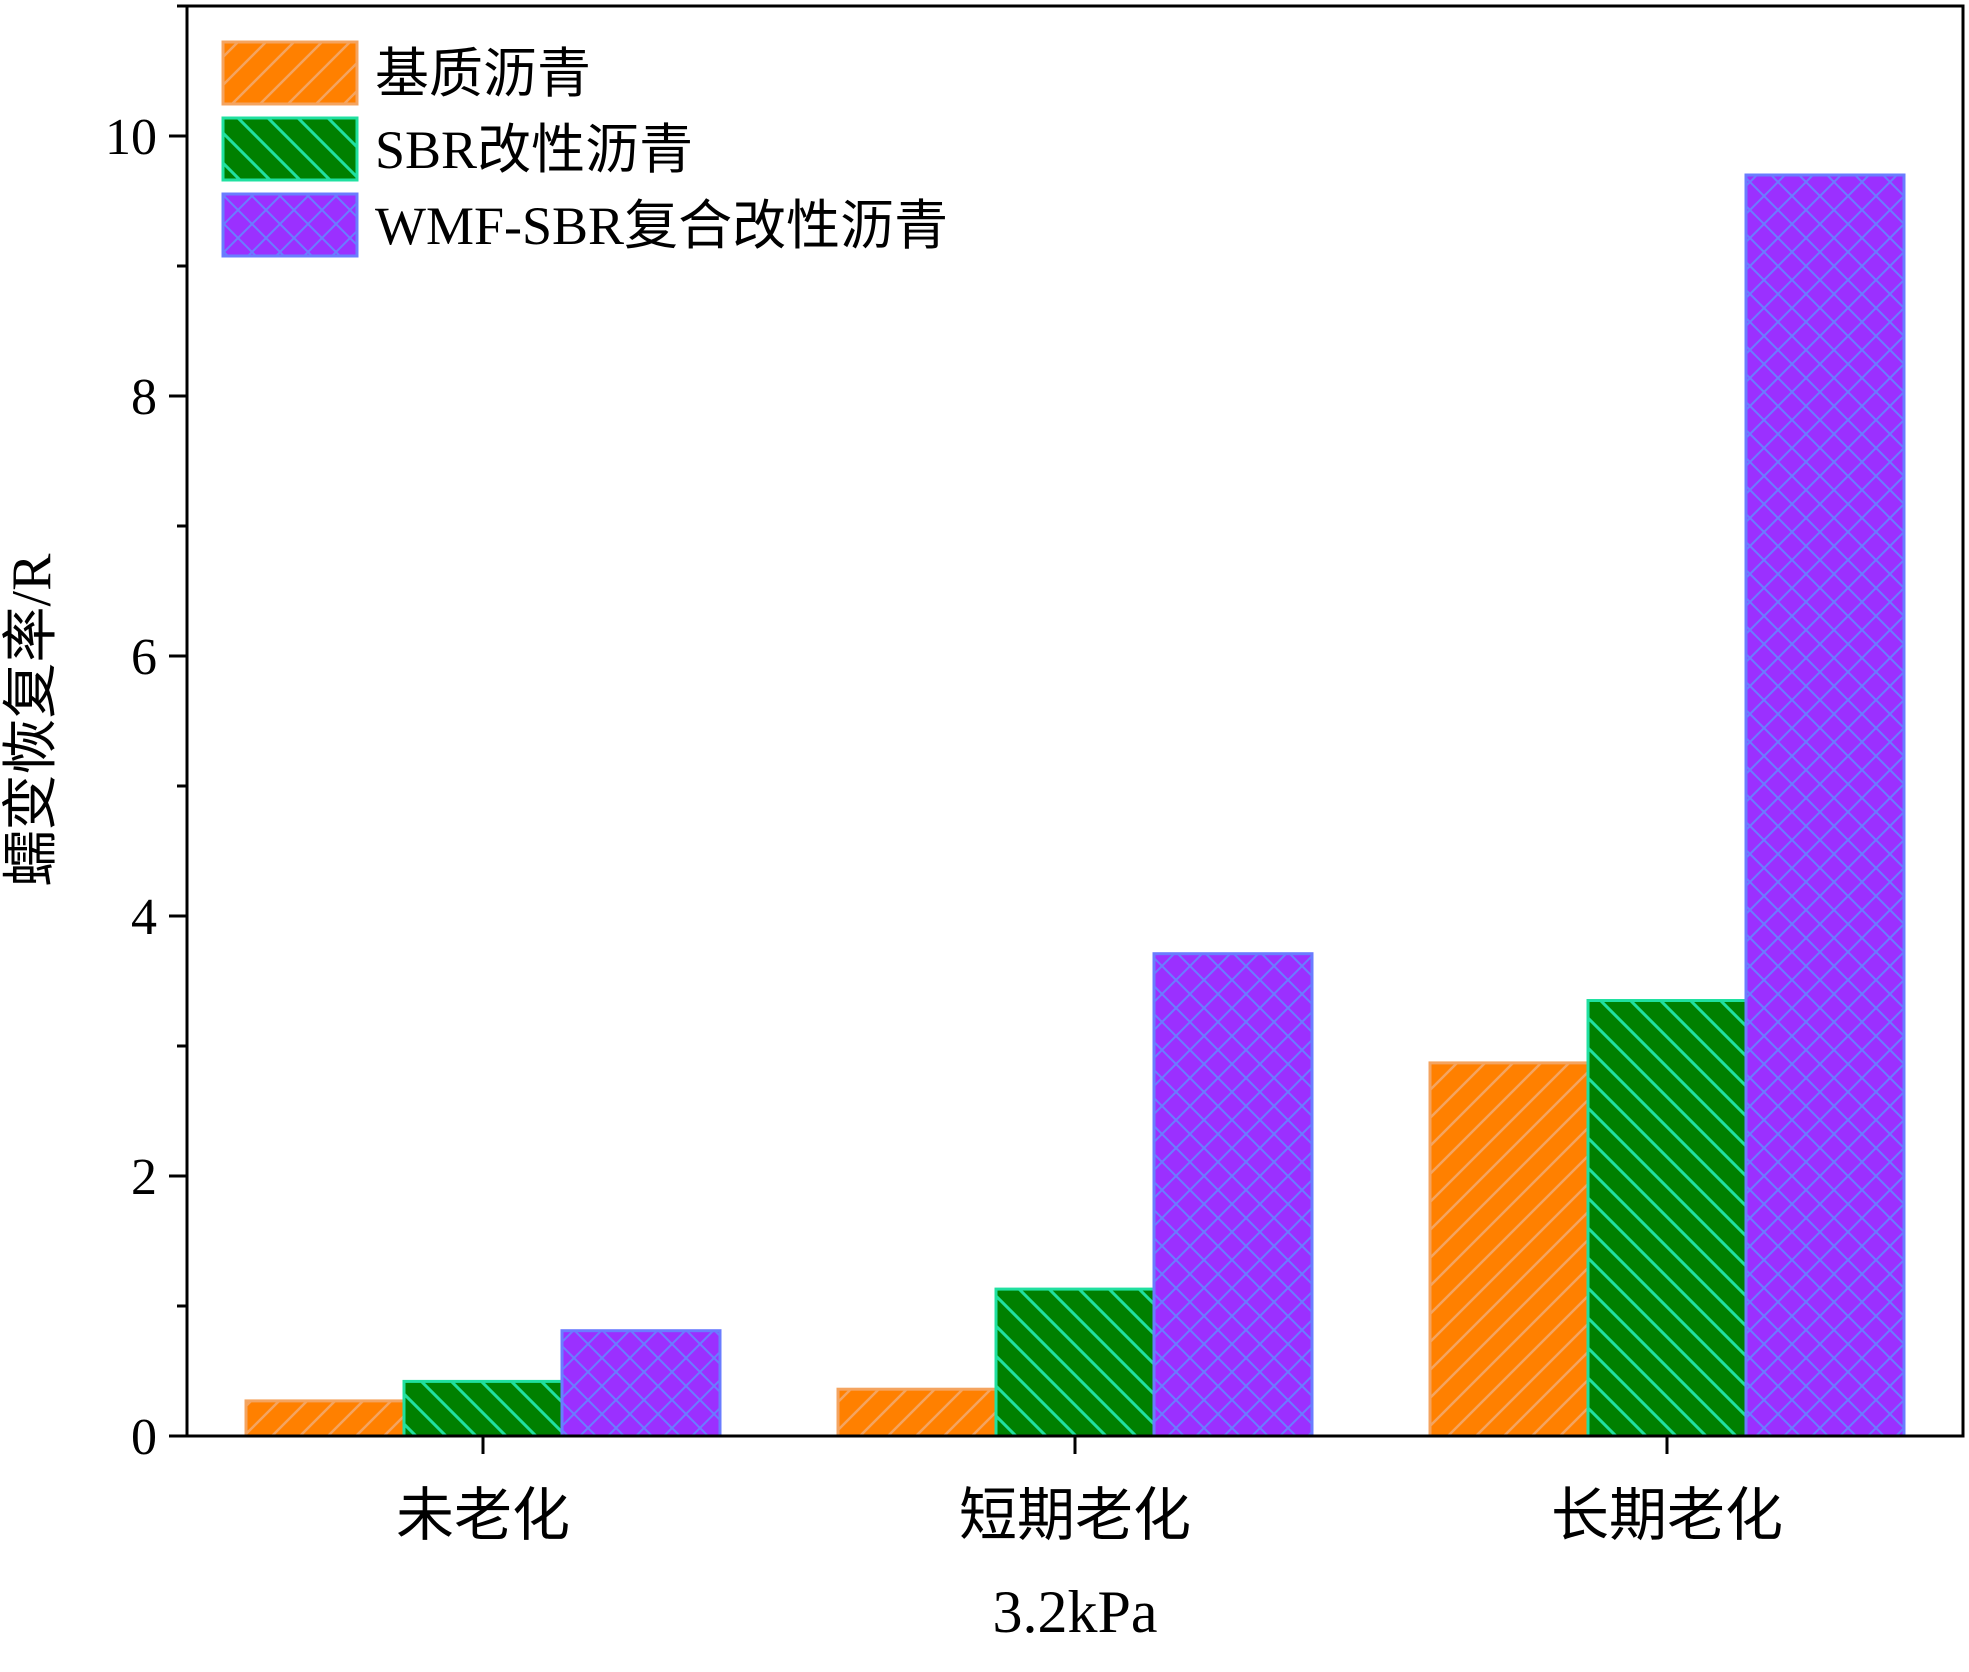  I want to click on y-tick-label: 4, so click(144, 917).